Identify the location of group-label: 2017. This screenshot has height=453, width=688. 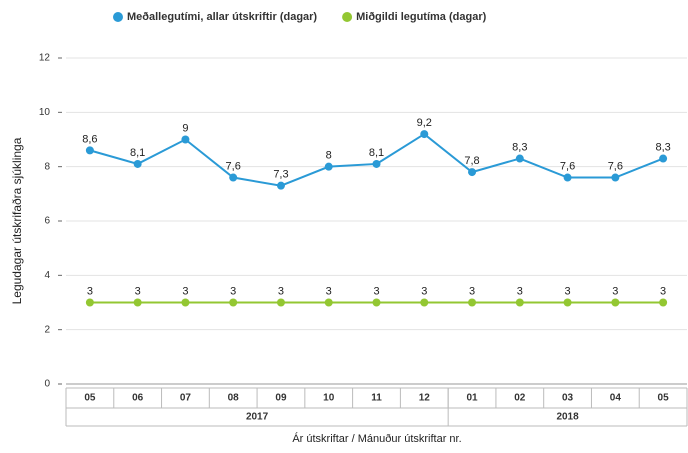
(257, 417).